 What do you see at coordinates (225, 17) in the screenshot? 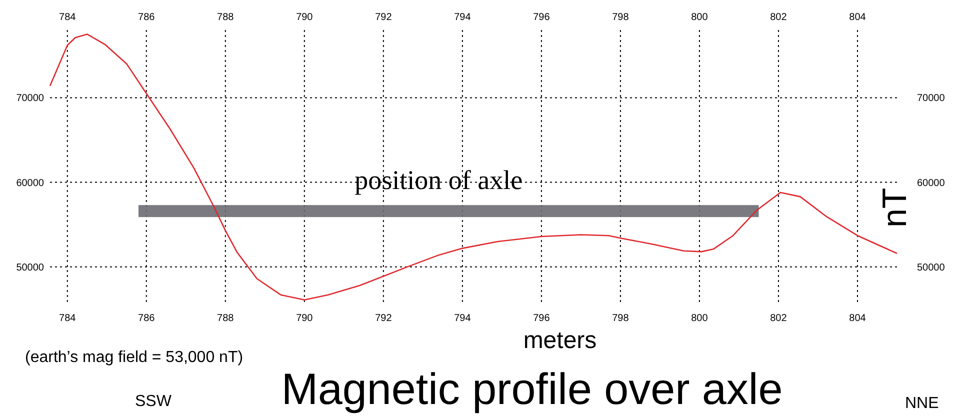
I see `x-tick-label: 788` at bounding box center [225, 17].